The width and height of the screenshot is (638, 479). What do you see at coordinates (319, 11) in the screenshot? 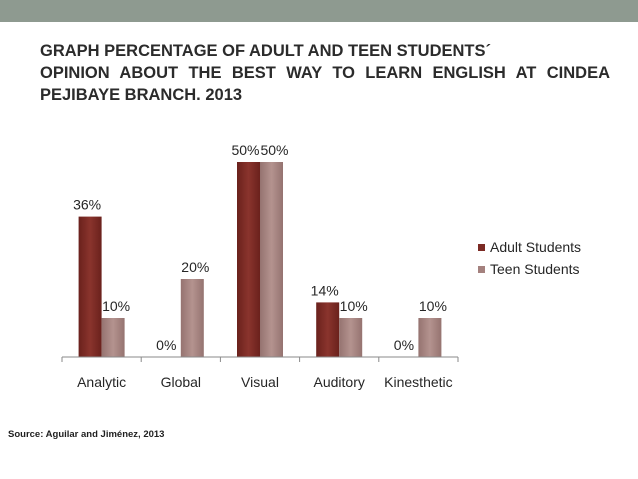
I see `top-band` at bounding box center [319, 11].